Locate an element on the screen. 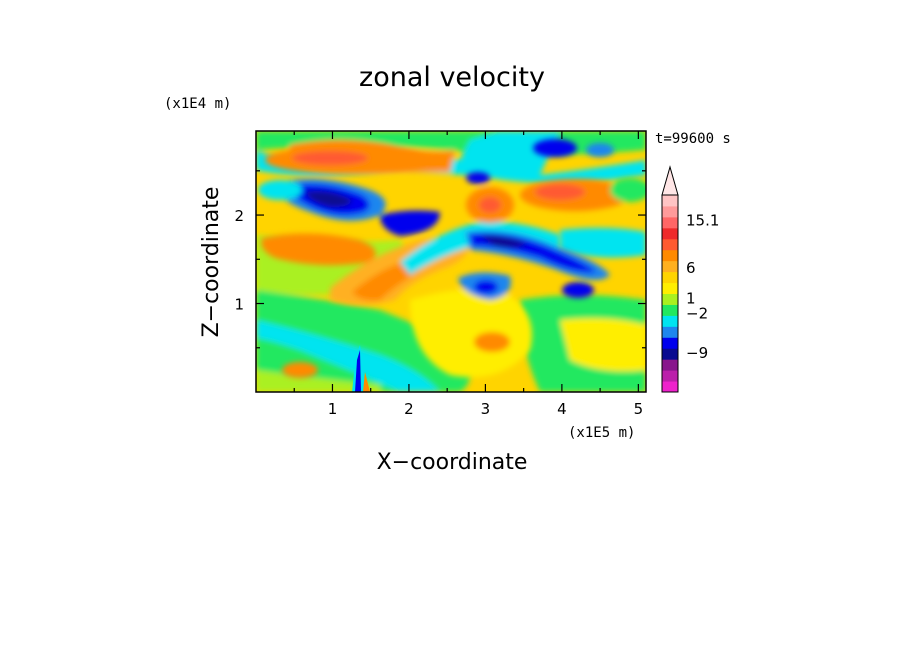 Image resolution: width=904 pixels, height=654 pixels. structure-negative-band-right-core is located at coordinates (504, 241).